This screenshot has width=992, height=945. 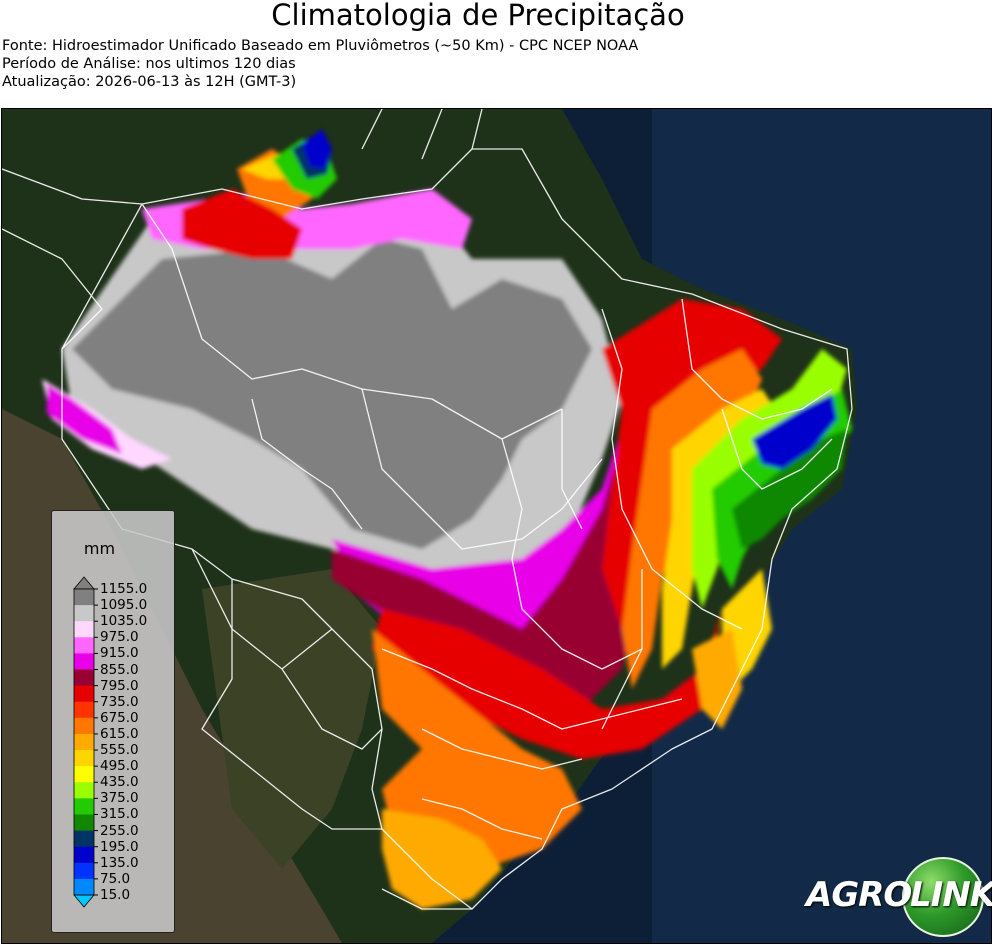 What do you see at coordinates (426, 899) in the screenshot?
I see `country-border-uruguay` at bounding box center [426, 899].